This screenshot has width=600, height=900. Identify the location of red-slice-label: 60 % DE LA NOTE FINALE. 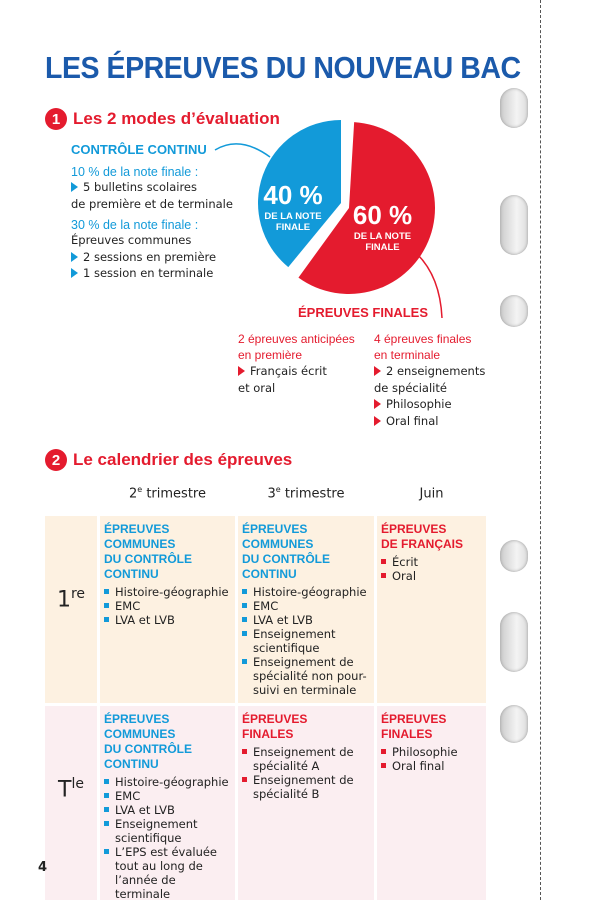
(382, 226).